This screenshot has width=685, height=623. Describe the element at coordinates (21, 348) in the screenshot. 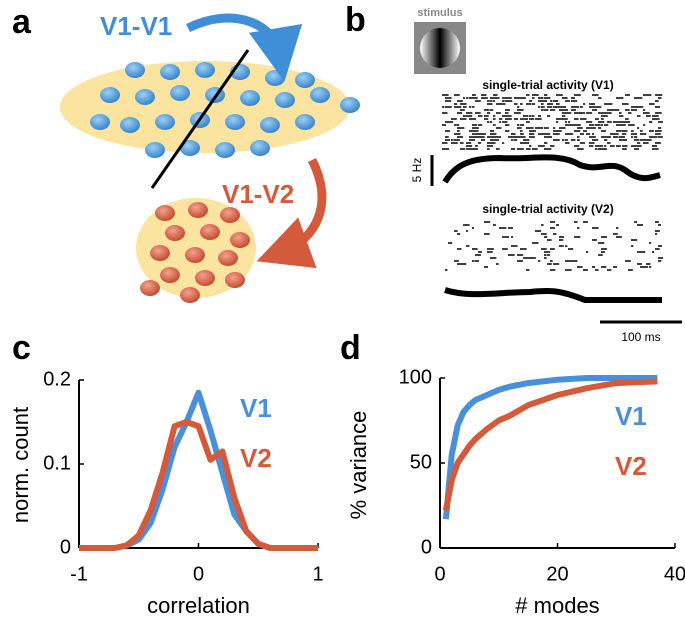

I see `panel-label: c` at that location.